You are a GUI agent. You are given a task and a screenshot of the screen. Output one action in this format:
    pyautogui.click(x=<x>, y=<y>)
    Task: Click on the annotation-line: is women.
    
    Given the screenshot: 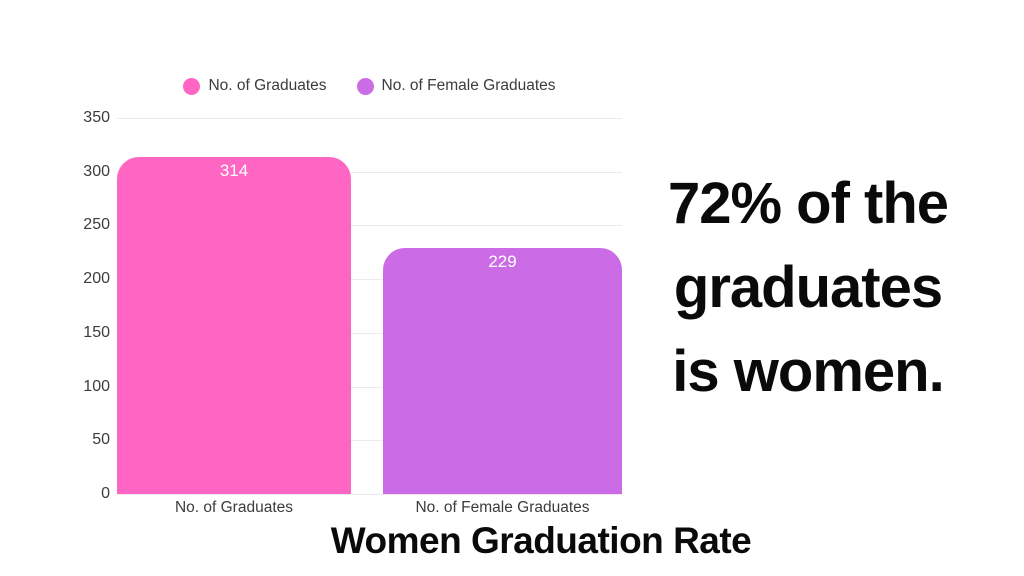 What is the action you would take?
    pyautogui.click(x=808, y=371)
    